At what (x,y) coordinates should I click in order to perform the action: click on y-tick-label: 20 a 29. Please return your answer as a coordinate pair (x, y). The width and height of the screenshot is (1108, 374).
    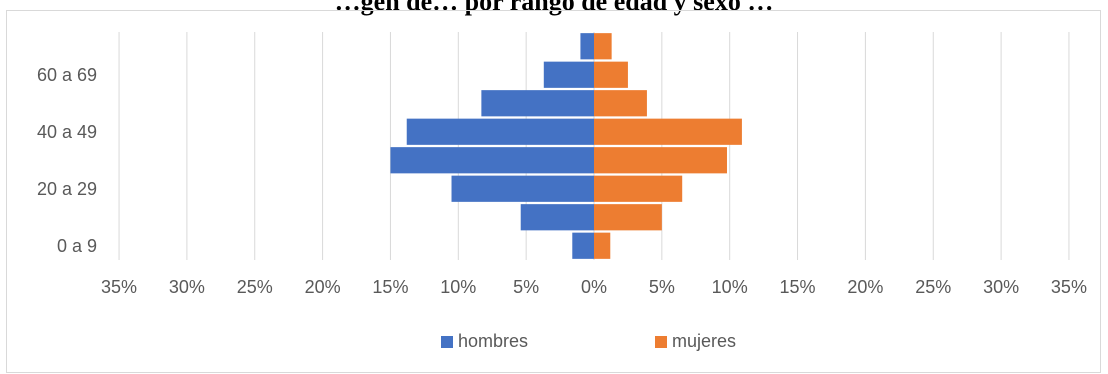
    Looking at the image, I should click on (67, 189).